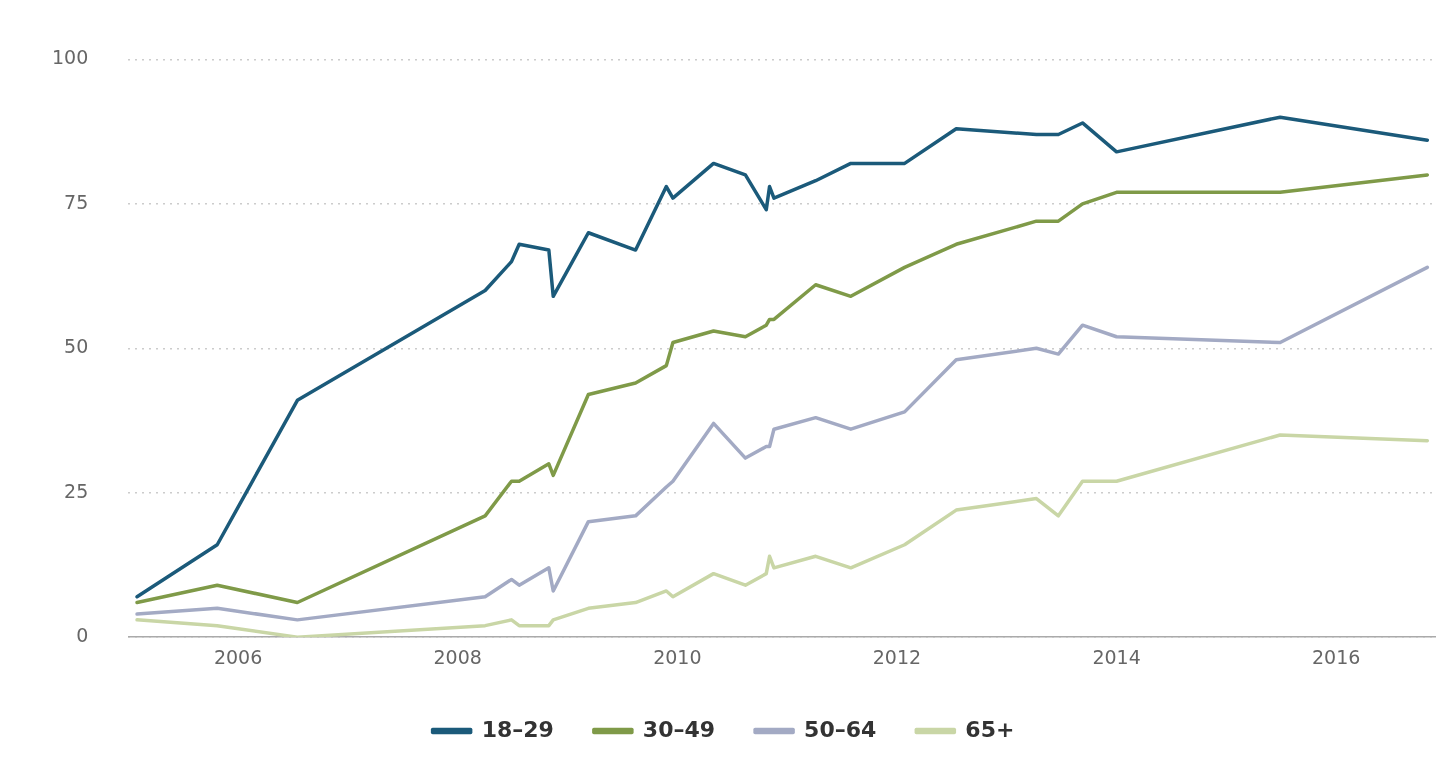 The width and height of the screenshot is (1451, 766). I want to click on x-tick-label: 2016, so click(1336, 656).